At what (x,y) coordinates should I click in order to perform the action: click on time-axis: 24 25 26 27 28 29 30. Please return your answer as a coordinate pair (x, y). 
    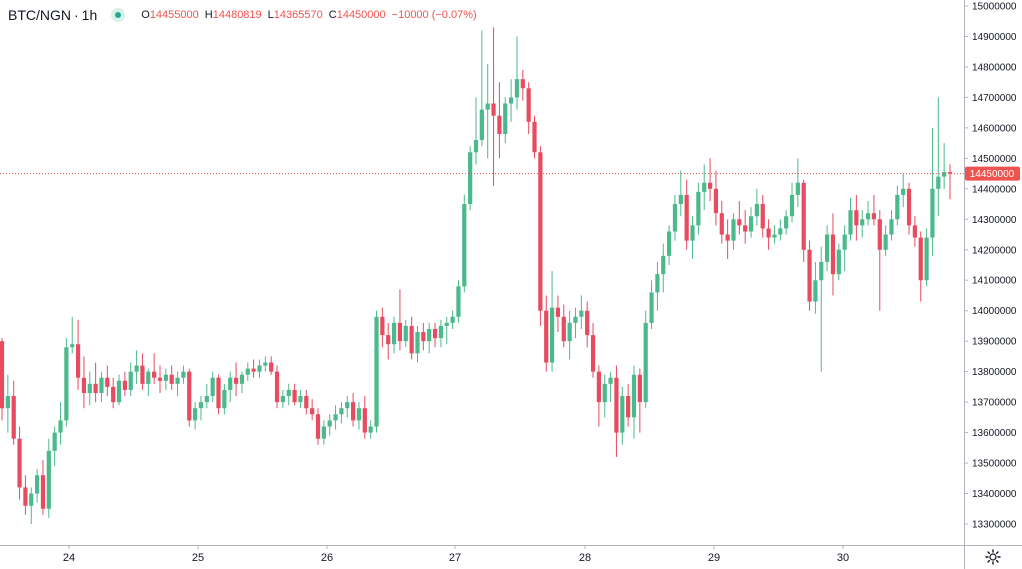
    Looking at the image, I should click on (456, 554).